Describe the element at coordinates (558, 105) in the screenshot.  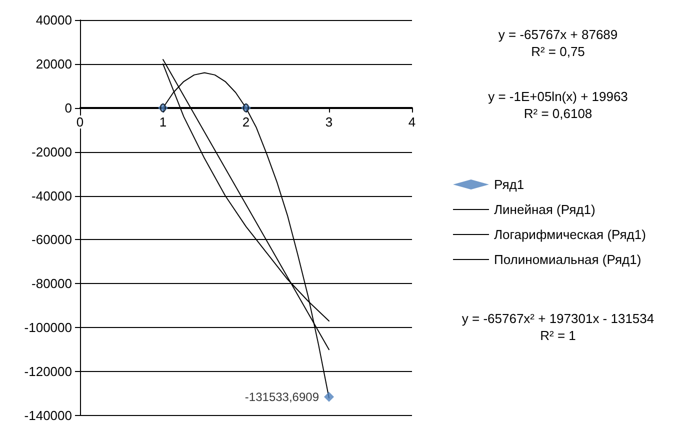
I see `text: y = -1E+05ln(x) + 19963 R² = 0,6108` at that location.